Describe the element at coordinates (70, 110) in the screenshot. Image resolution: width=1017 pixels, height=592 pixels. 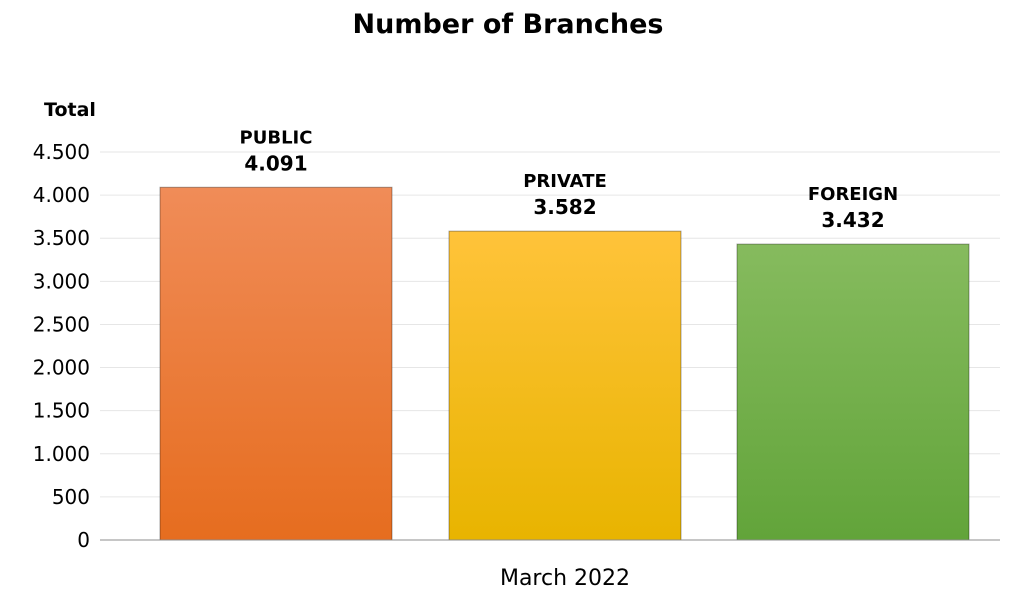
I see `y-axis-label: Total` at that location.